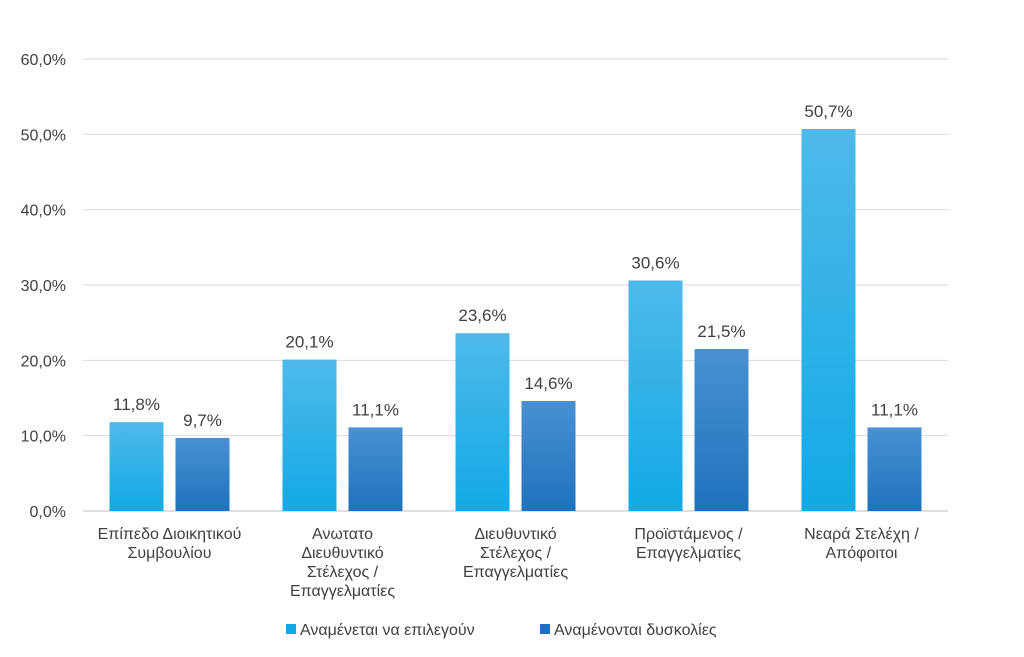 Image resolution: width=1024 pixels, height=657 pixels. Describe the element at coordinates (48, 512) in the screenshot. I see `y-tick-label: 0,0%` at that location.